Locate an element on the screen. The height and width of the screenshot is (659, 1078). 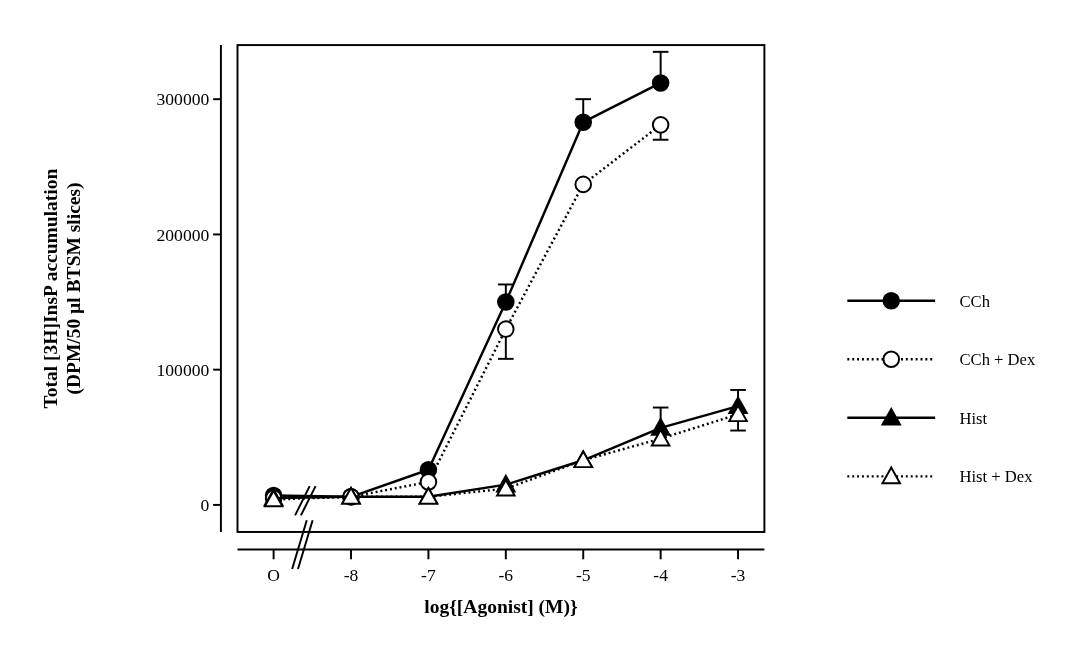
x-axis-title: log{[Agonist] (M)} is located at coordinates (501, 606).